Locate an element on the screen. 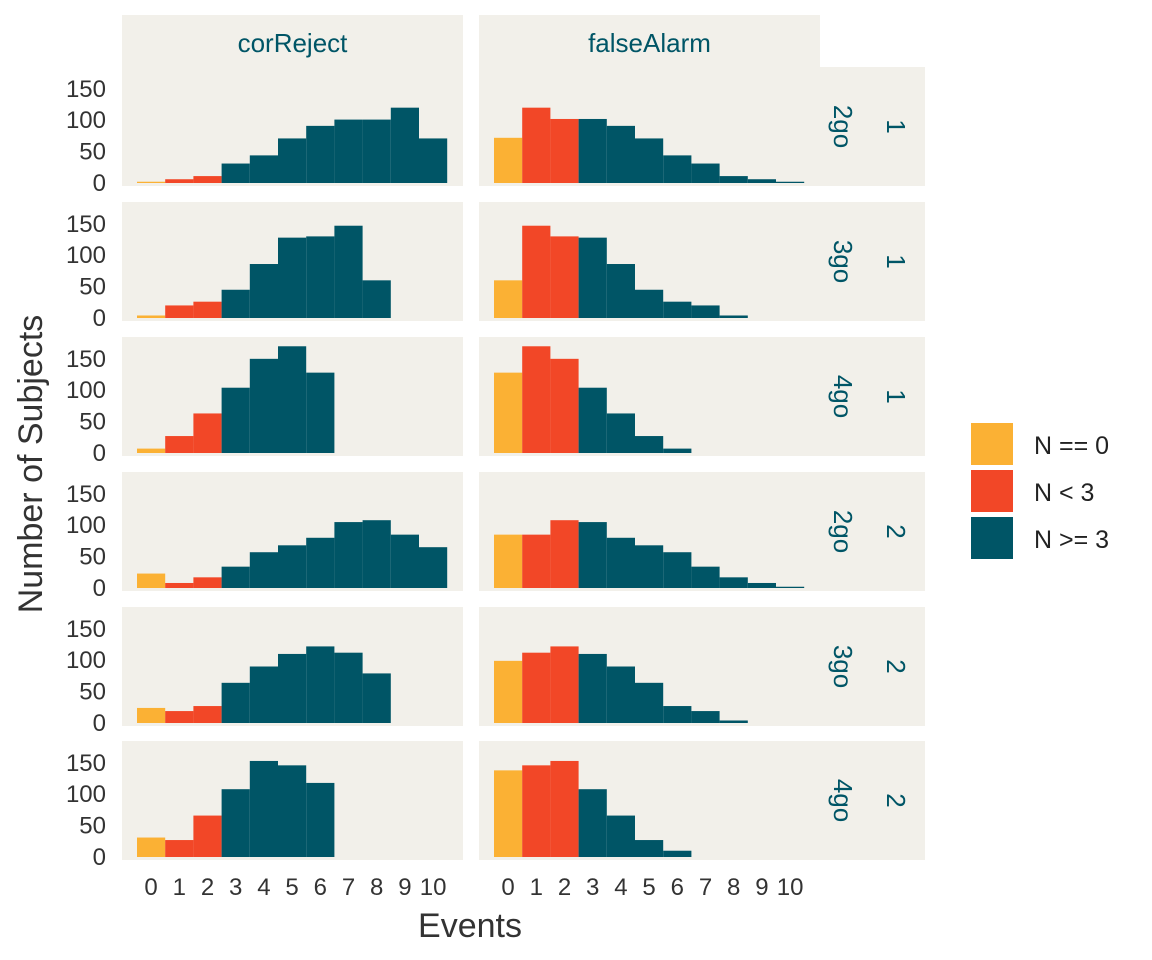 This screenshot has width=1152, height=960. row-strip-level: 2go is located at coordinates (843, 531).